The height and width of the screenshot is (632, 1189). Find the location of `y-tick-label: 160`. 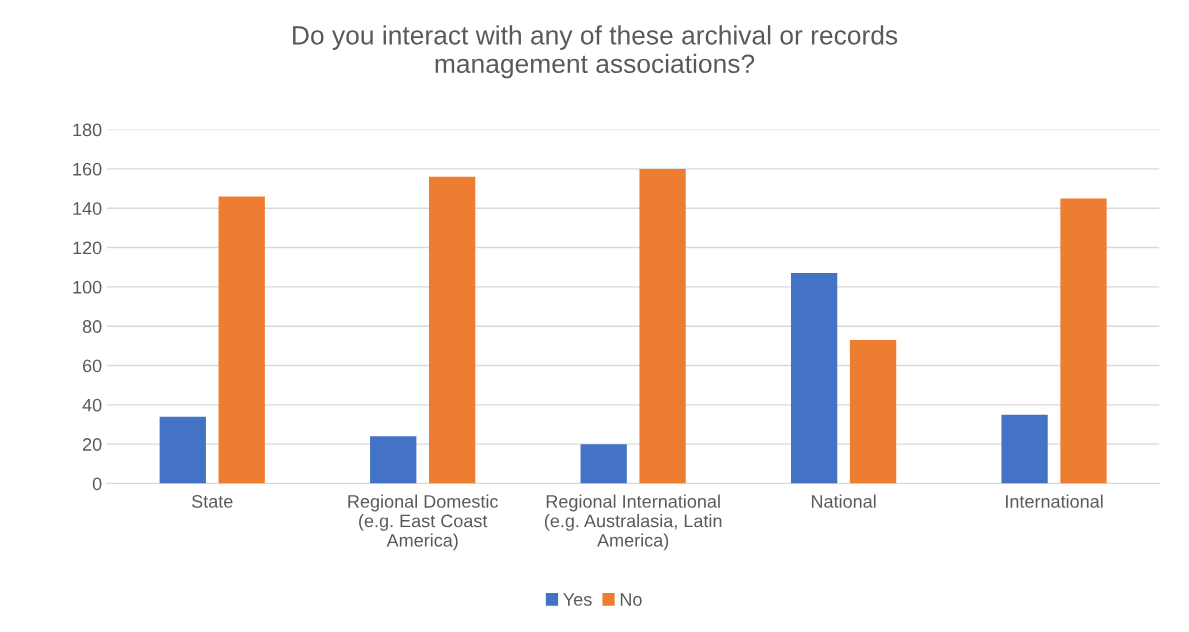

y-tick-label: 160 is located at coordinates (87, 169).